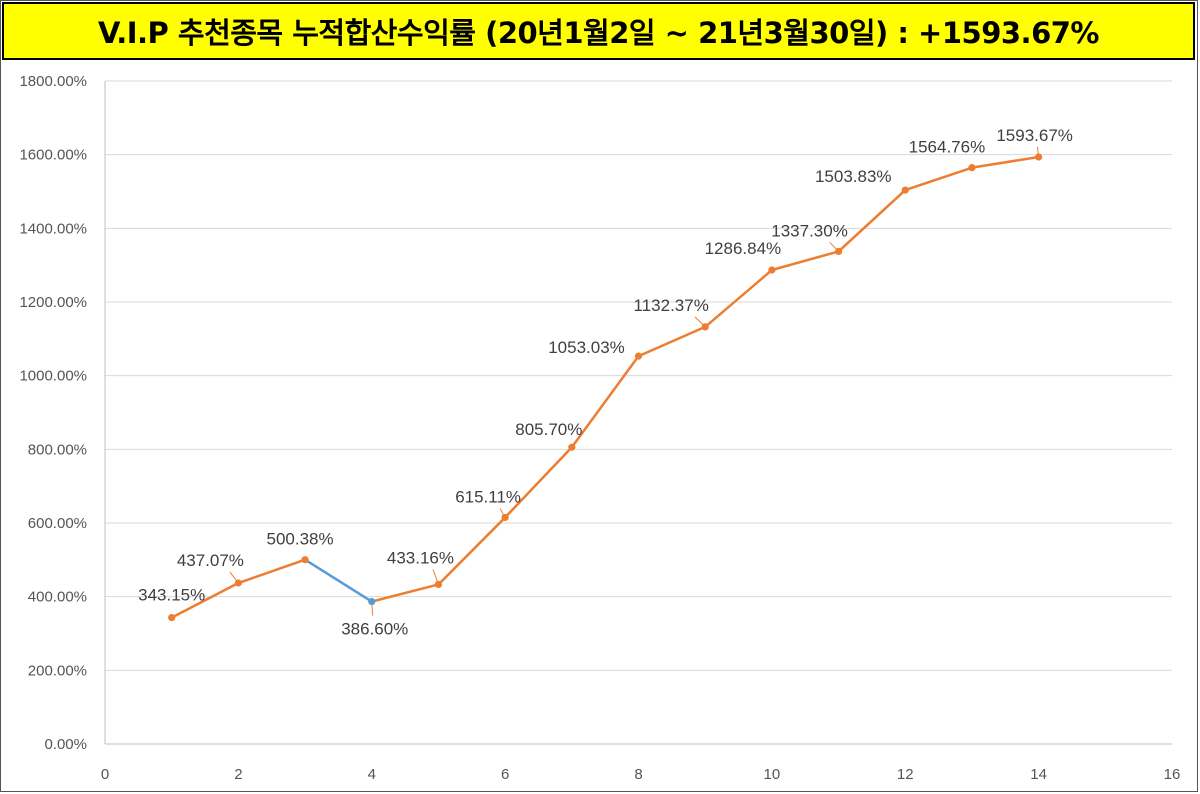 Image resolution: width=1200 pixels, height=794 pixels. What do you see at coordinates (210, 560) in the screenshot?
I see `data-label: 437.07%` at bounding box center [210, 560].